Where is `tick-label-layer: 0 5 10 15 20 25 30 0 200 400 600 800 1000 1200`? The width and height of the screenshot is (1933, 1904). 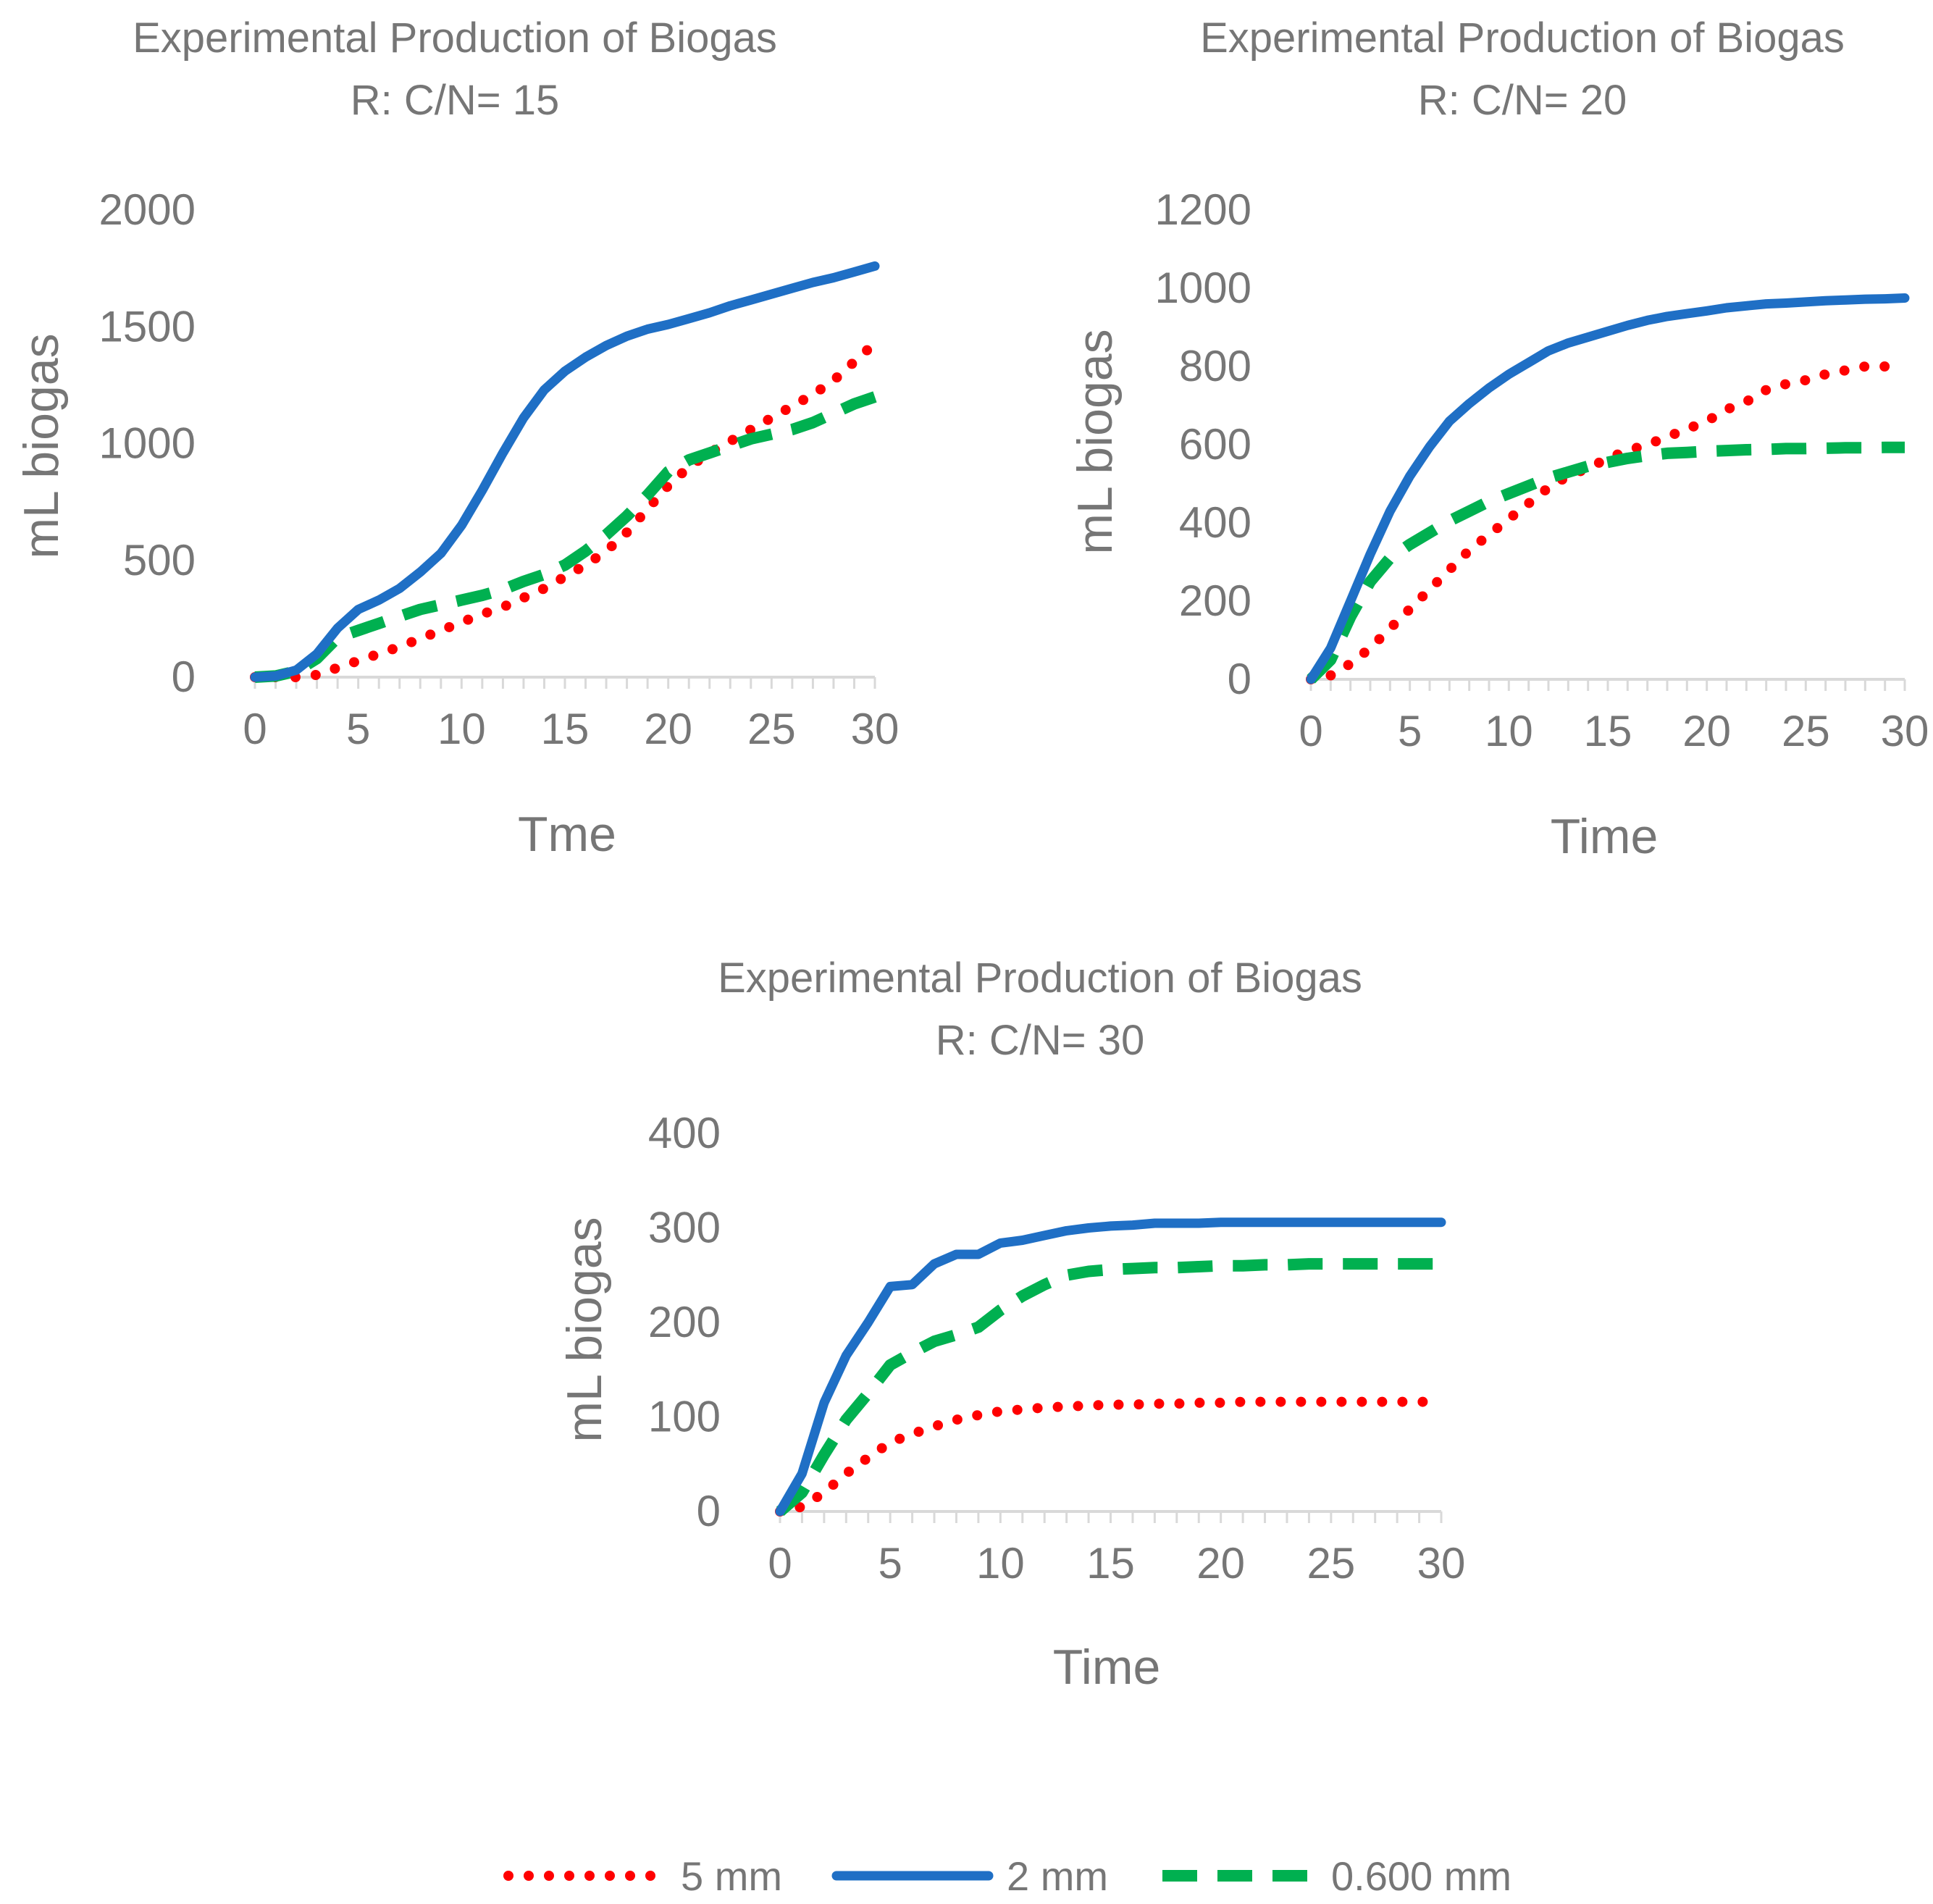 tick-label-layer: 0 5 10 15 20 25 30 0 200 400 600 800 1000 1200 is located at coordinates (1542, 470).